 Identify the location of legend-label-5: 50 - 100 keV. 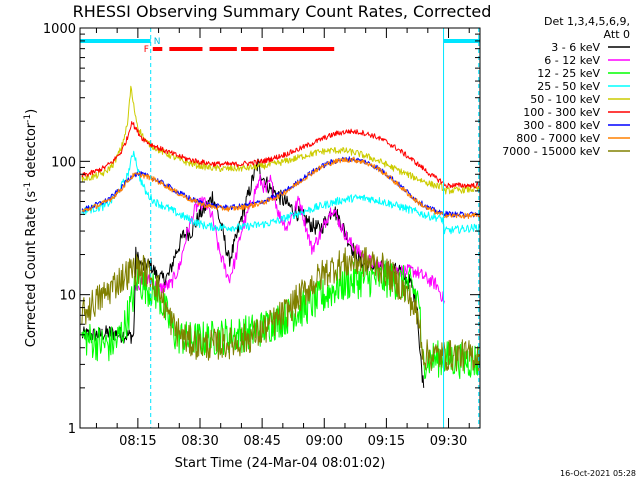
(565, 99).